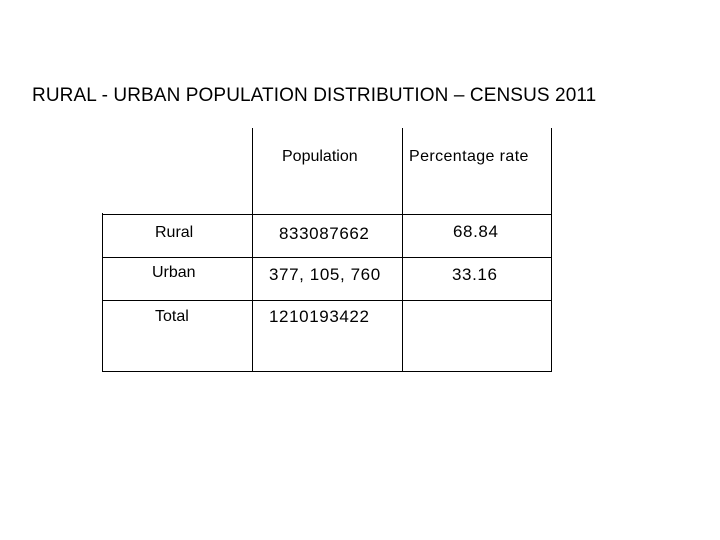  Describe the element at coordinates (174, 272) in the screenshot. I see `row-label-urban: Urban` at that location.